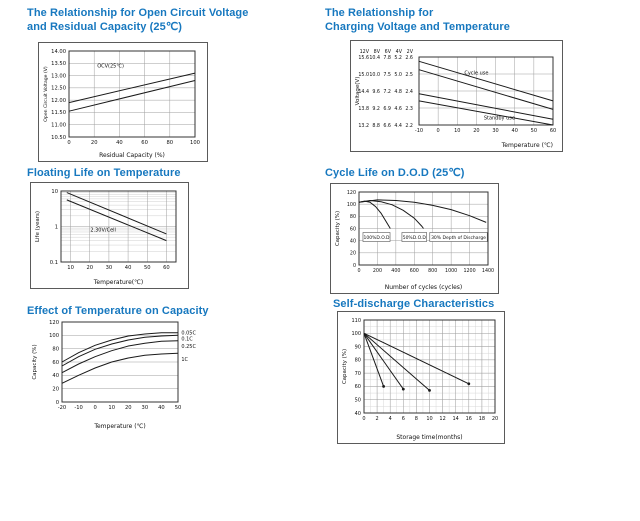  I want to click on svg-text: 4.8, so click(398, 92).